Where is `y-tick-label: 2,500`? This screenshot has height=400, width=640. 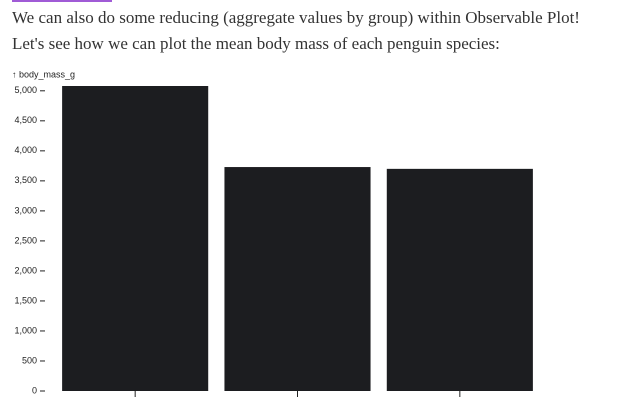 y-tick-label: 2,500 is located at coordinates (25, 240).